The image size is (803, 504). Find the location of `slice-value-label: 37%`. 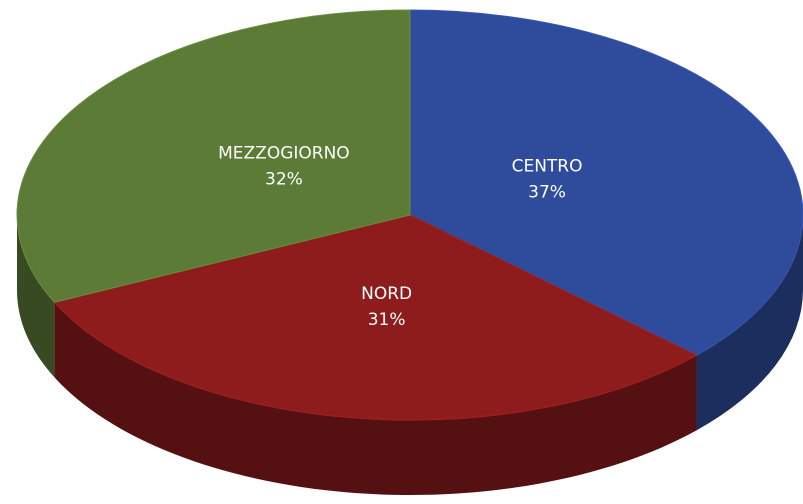

slice-value-label: 37% is located at coordinates (547, 192).